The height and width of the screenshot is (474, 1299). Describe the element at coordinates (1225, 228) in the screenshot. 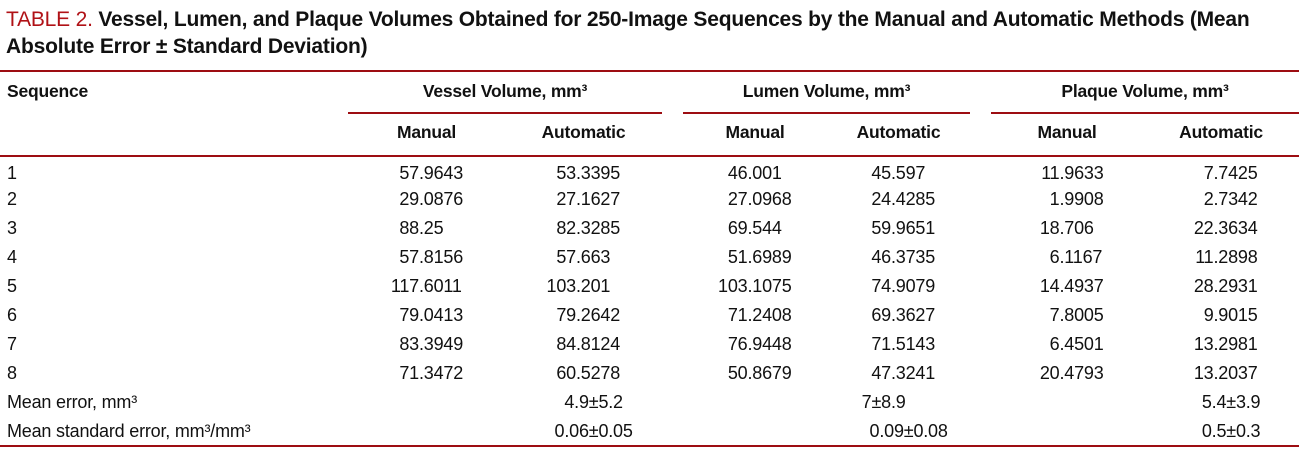

I see `cell-plaque-automatic: 22.3634` at that location.